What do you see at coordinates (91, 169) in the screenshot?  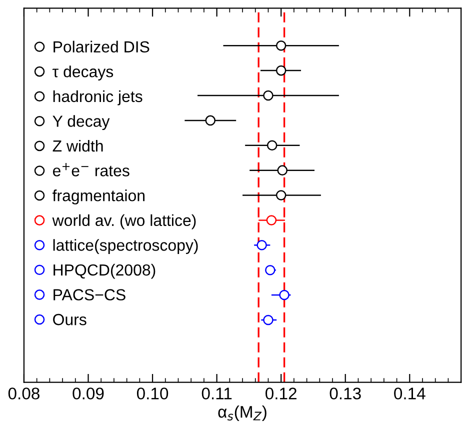 I see `legend-label: e$^{+}$e$^{−}$ rates` at bounding box center [91, 169].